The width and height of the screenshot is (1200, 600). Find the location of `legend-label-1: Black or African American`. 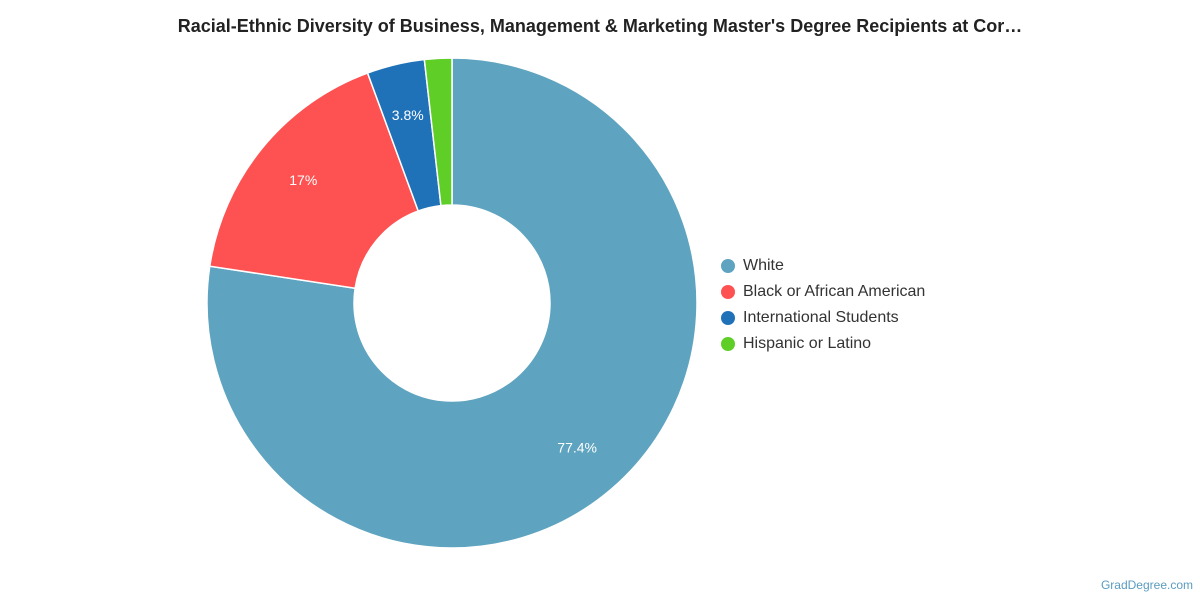

legend-label-1: Black or African American is located at coordinates (834, 291).